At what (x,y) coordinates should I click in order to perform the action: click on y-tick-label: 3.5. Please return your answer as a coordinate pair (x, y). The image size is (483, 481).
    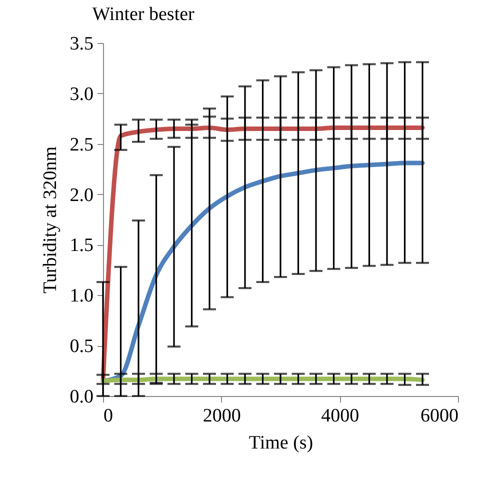
    Looking at the image, I should click on (82, 44).